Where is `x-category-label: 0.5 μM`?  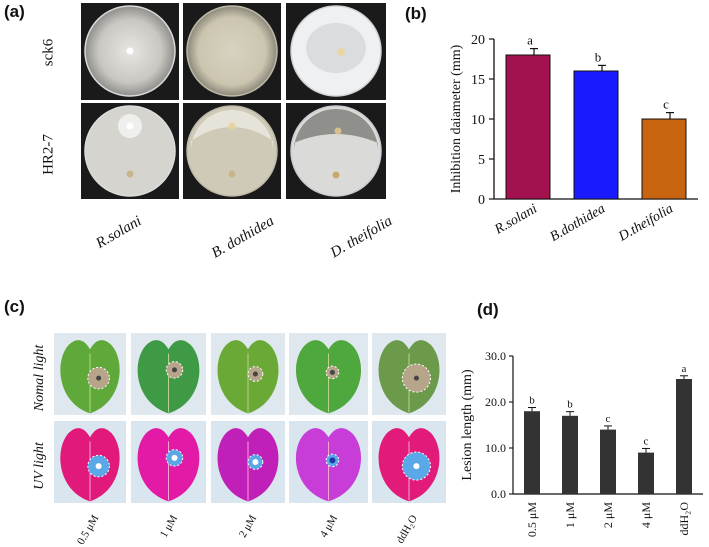 x-category-label: 0.5 μM is located at coordinates (532, 519).